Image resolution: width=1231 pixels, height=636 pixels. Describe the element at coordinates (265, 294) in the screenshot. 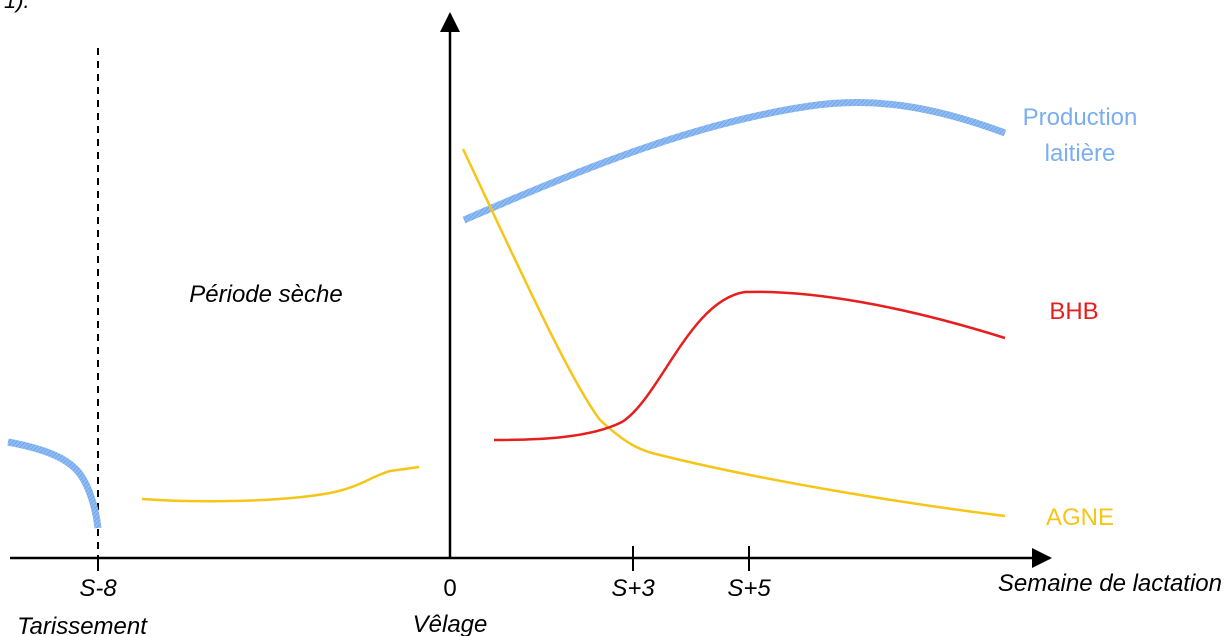

I see `period-label: Période sèche` at that location.